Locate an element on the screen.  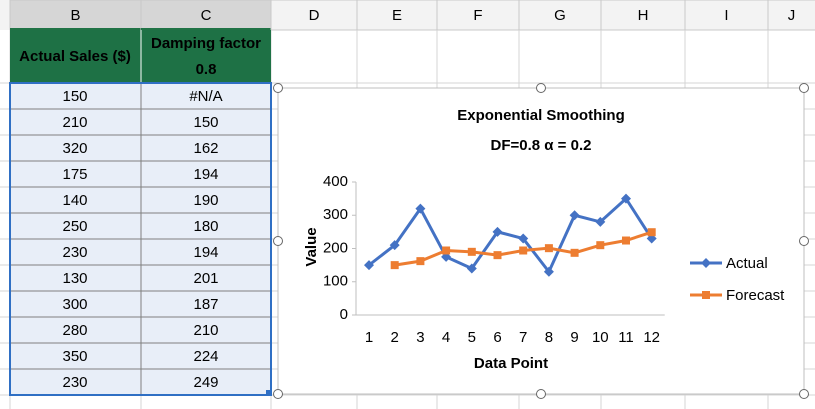
x-tick-label: 3 is located at coordinates (420, 337).